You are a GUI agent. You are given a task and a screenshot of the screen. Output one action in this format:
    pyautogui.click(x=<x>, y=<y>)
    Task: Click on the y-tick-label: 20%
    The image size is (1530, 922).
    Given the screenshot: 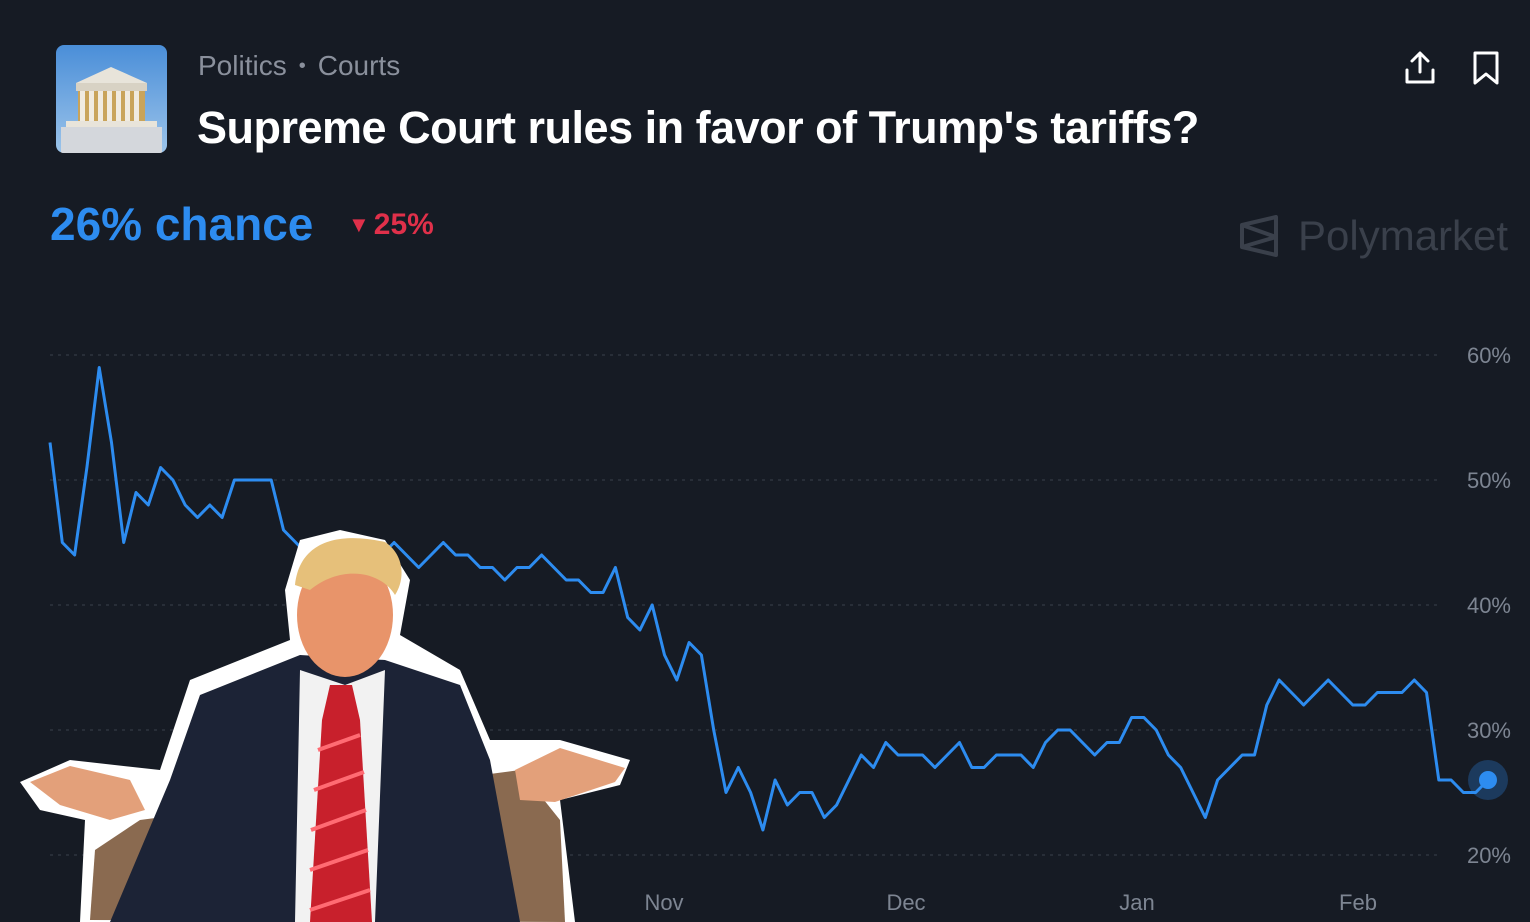 What is the action you would take?
    pyautogui.click(x=1489, y=855)
    